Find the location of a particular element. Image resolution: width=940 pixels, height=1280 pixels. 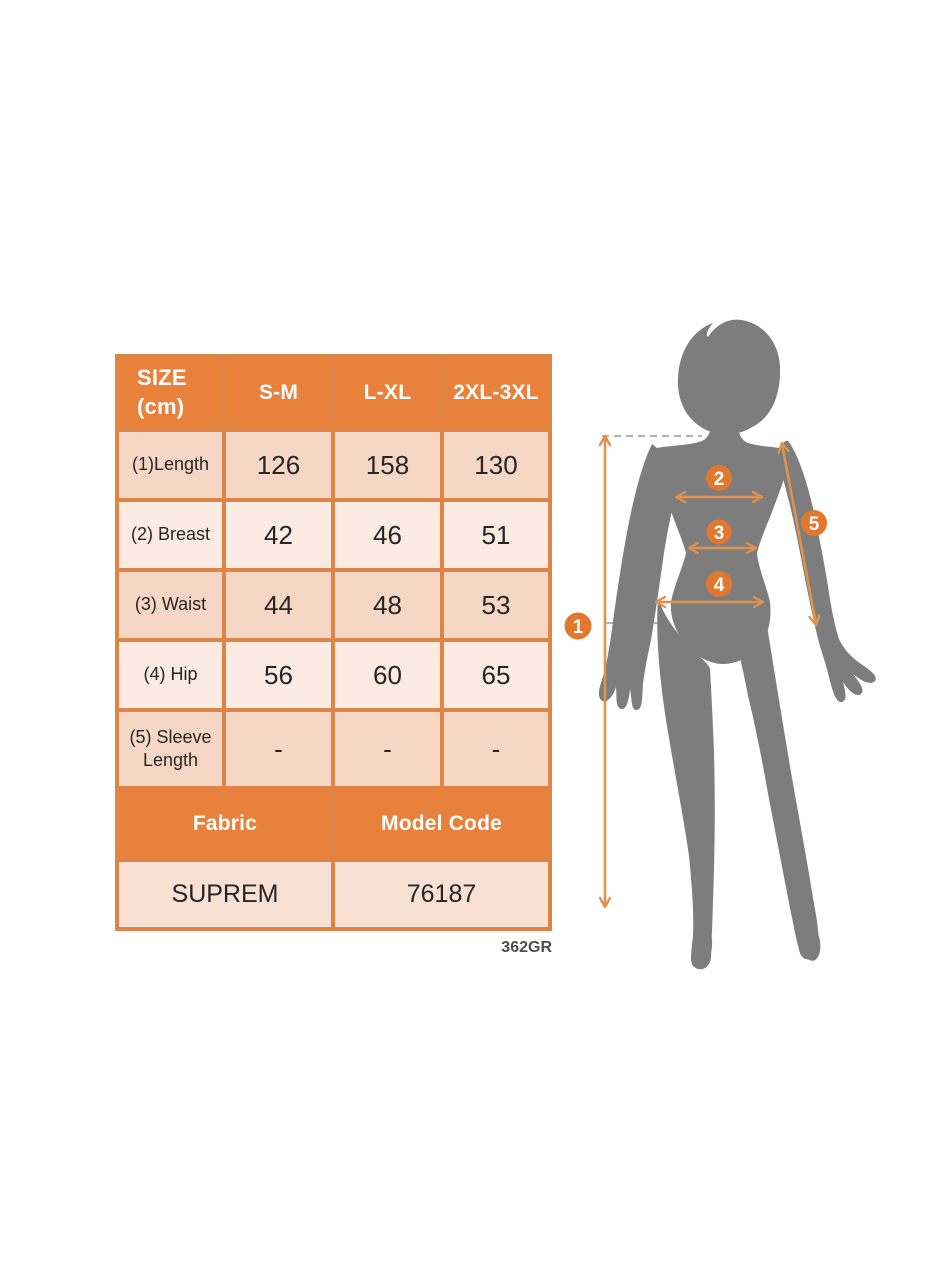

marker-number-2: 2 is located at coordinates (719, 479).